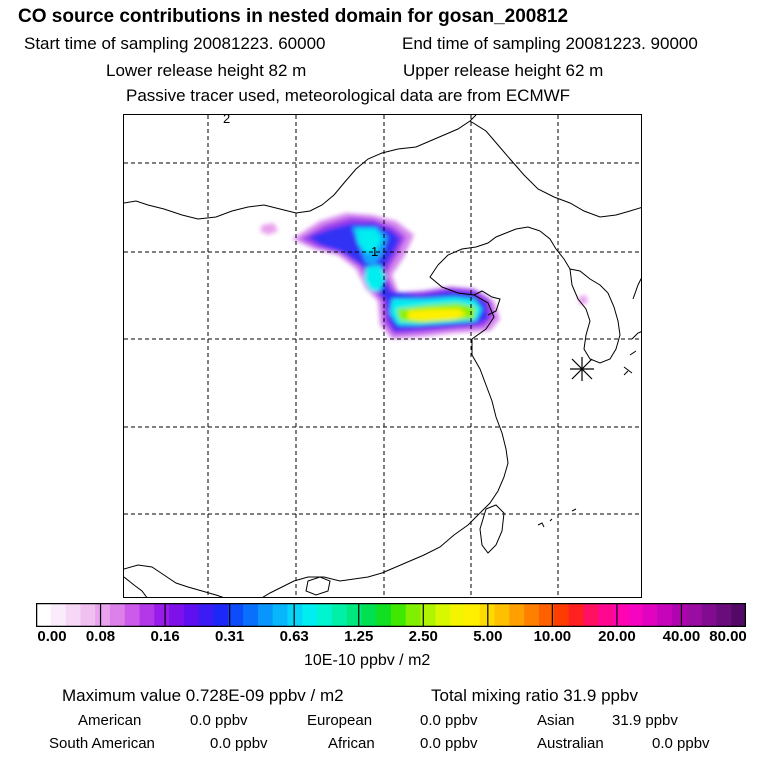 The width and height of the screenshot is (768, 768). I want to click on japan-islands, so click(632, 353).